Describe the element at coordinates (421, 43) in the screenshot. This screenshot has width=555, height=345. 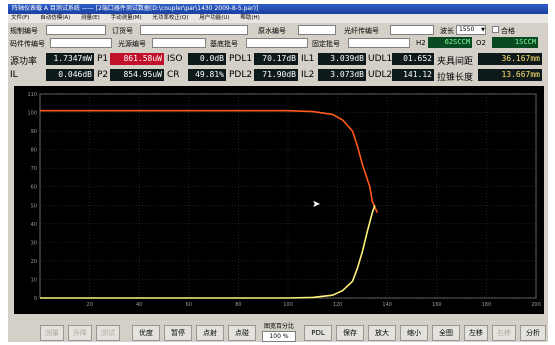
I see `h2-label: H2` at that location.